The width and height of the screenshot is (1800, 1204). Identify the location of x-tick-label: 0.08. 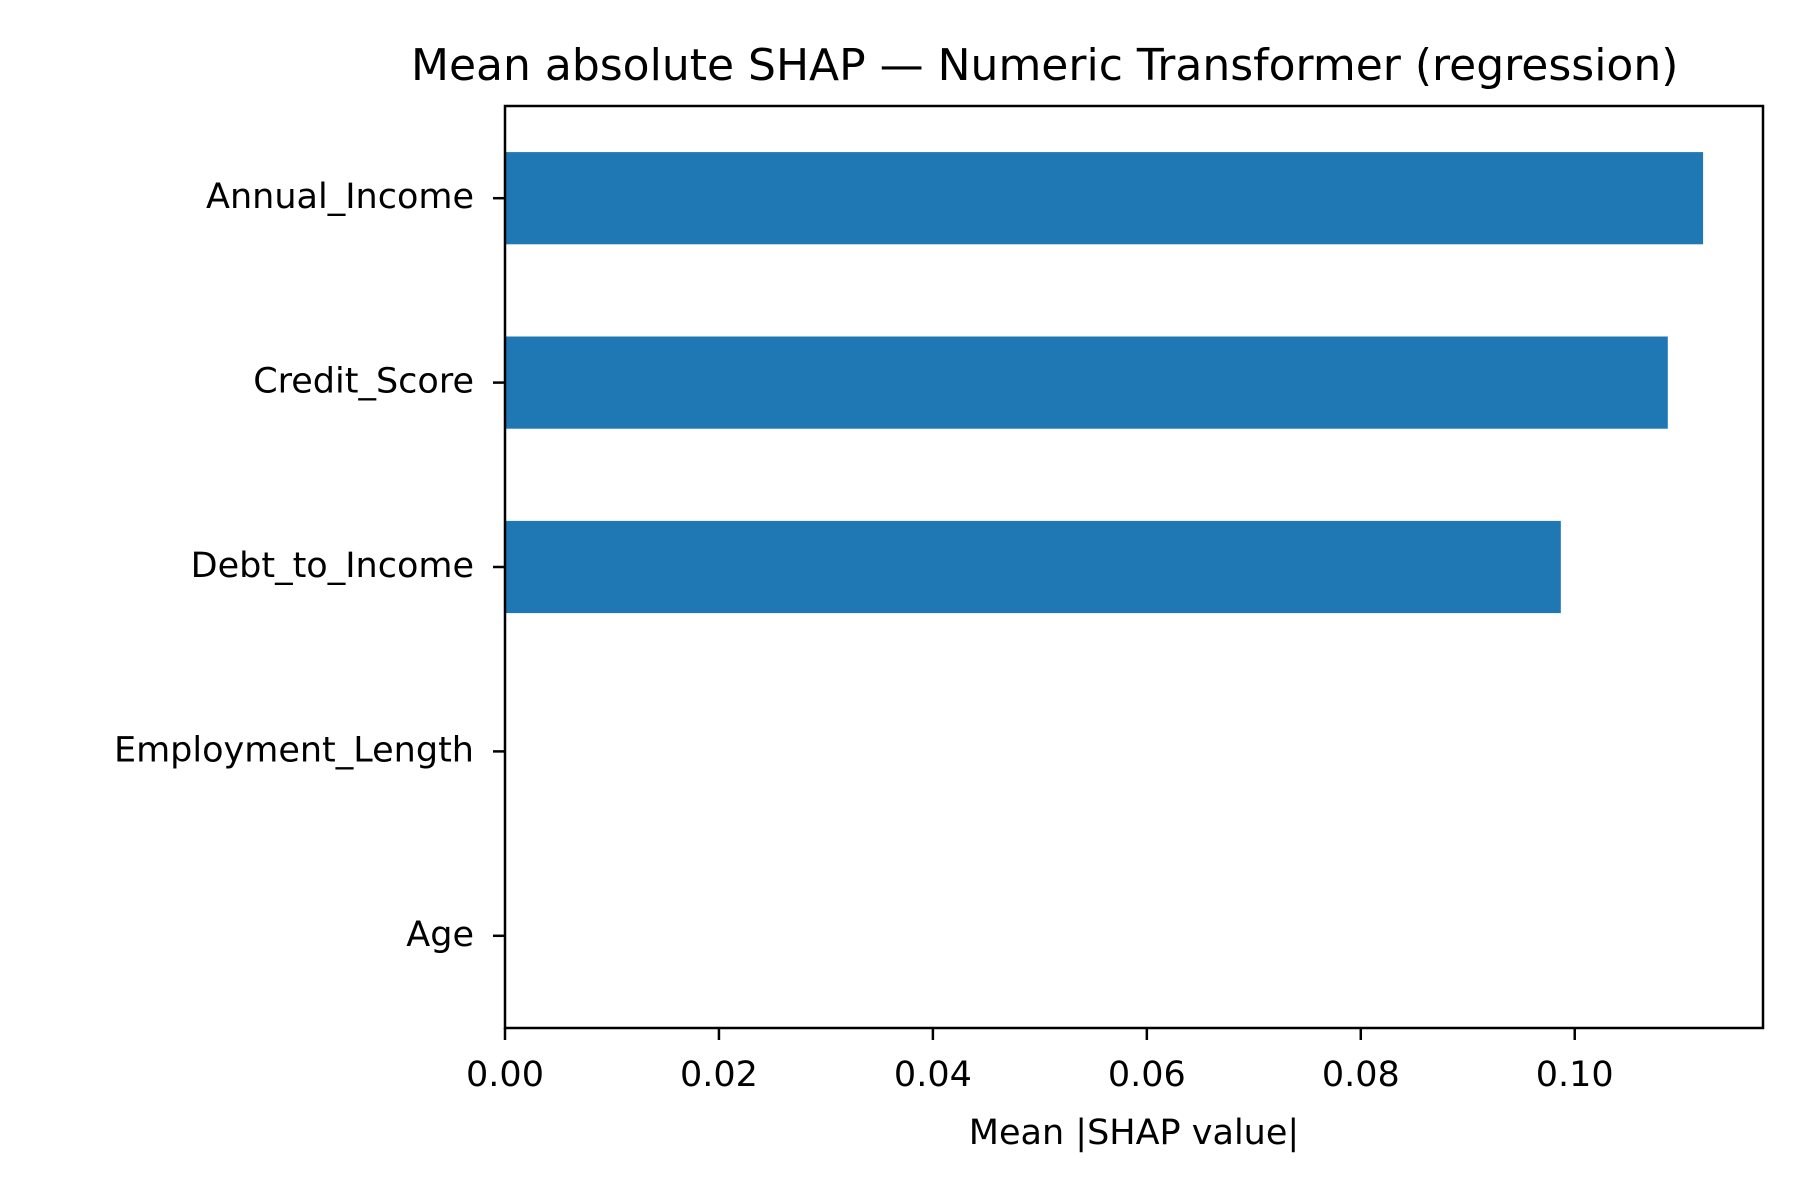
(1361, 1075).